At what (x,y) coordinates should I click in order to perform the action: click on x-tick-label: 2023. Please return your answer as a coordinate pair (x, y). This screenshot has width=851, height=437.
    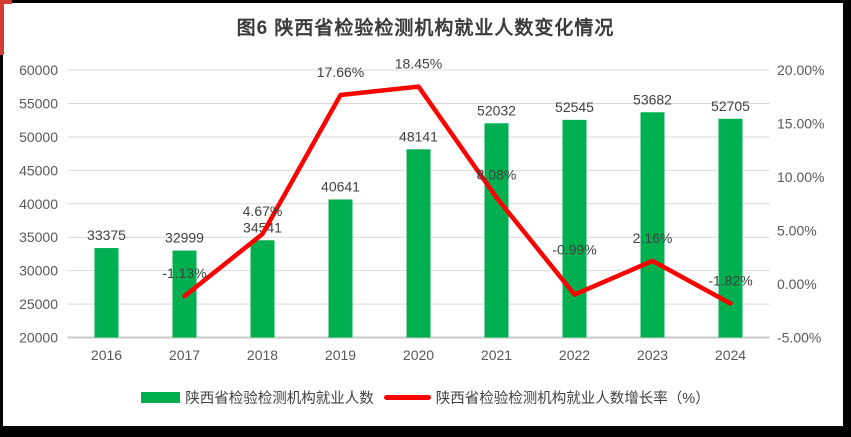
    Looking at the image, I should click on (652, 355).